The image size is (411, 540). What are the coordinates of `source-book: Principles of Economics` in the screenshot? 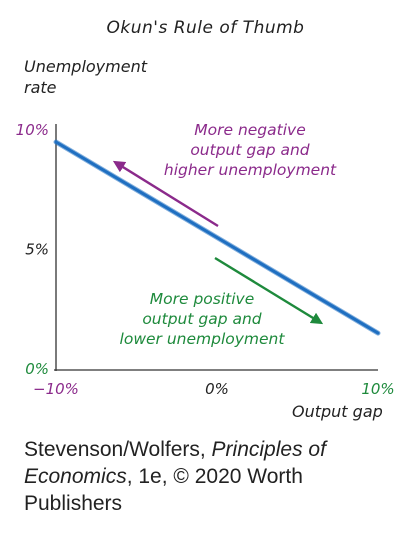 It's located at (175, 463).